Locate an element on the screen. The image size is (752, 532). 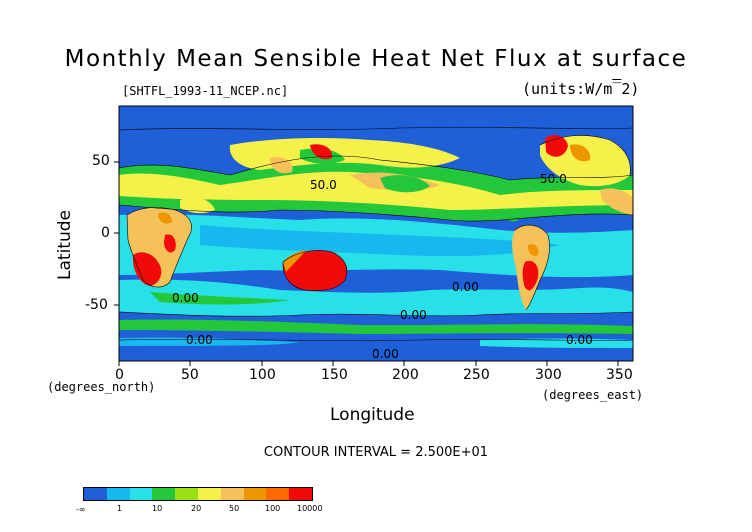
y-tick-label: -50 is located at coordinates (96, 305).